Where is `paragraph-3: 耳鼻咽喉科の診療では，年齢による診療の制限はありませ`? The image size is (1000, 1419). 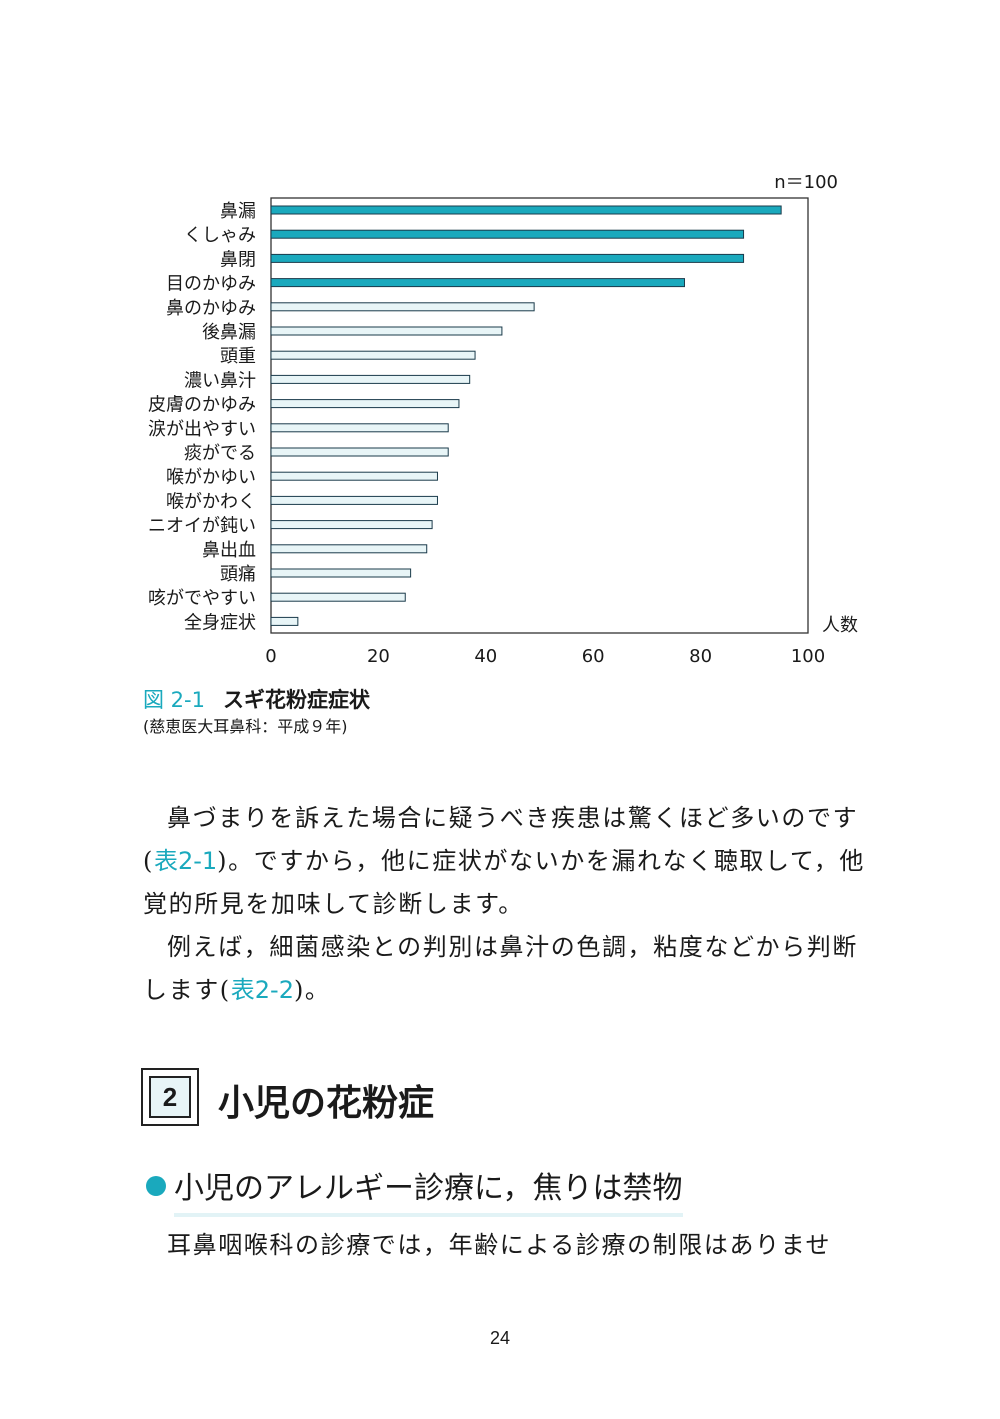 paragraph-3: 耳鼻咽喉科の診療では，年齢による診療の制限はありませ is located at coordinates (508, 1245).